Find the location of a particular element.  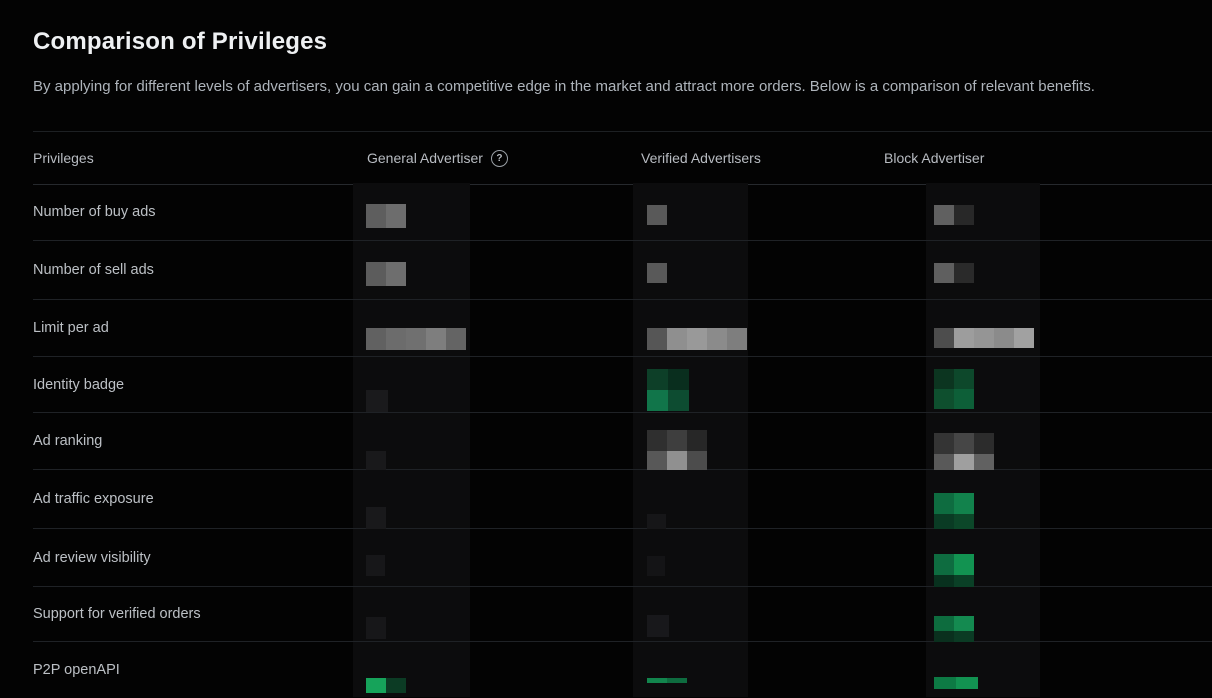

help-icon: ? is located at coordinates (499, 158).